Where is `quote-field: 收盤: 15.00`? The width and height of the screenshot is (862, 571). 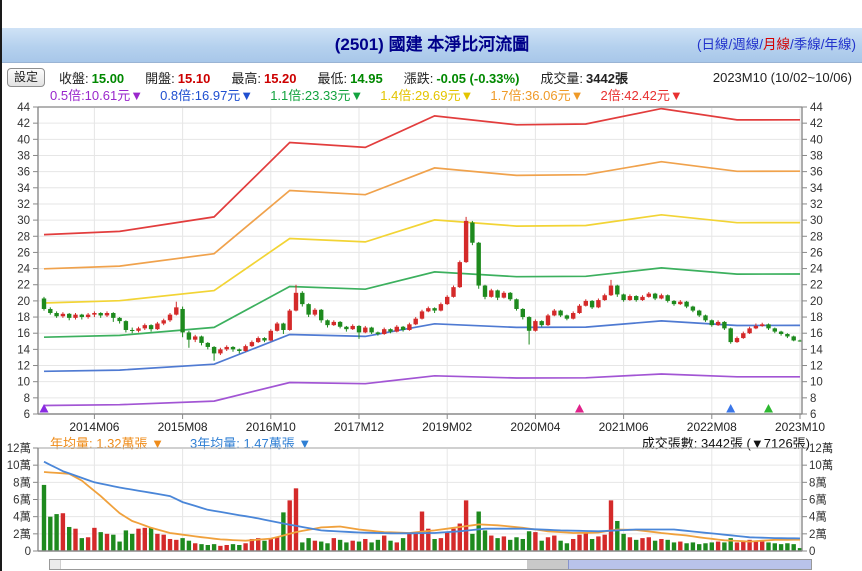
quote-field: 收盤: 15.00 is located at coordinates (92, 78).